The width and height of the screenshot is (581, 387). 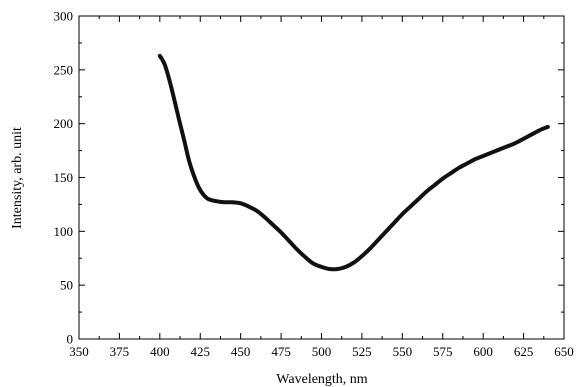 What do you see at coordinates (66, 285) in the screenshot?
I see `y-tick-label: 50` at bounding box center [66, 285].